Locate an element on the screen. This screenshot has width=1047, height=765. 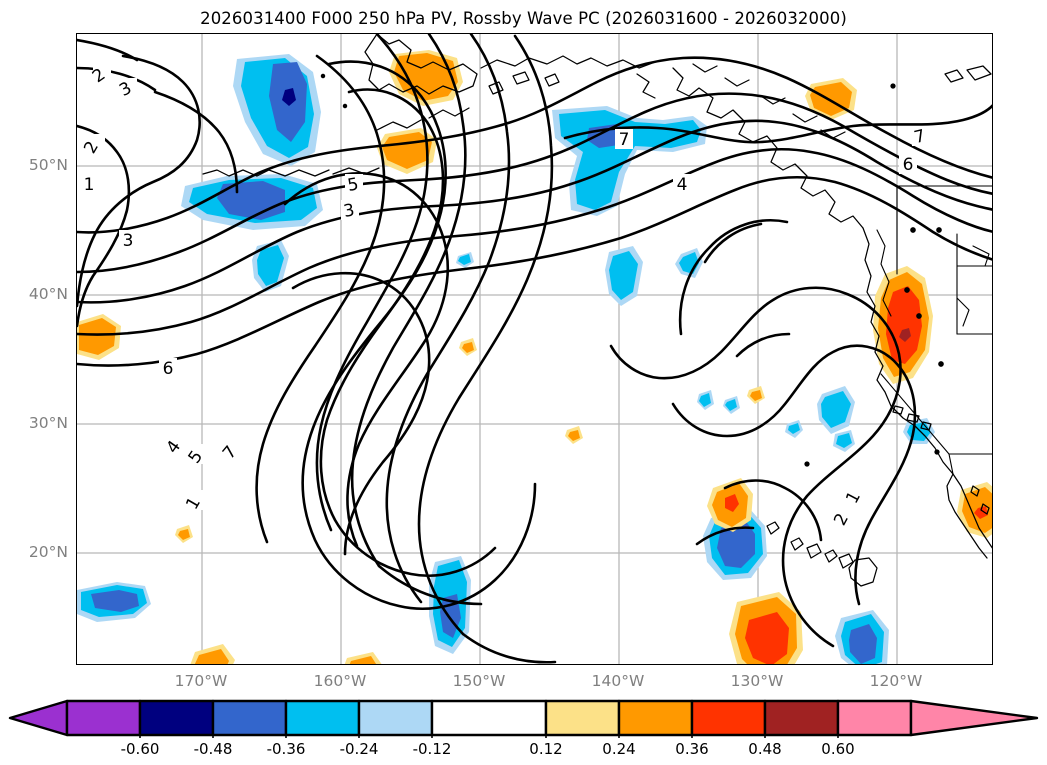
colorbar-tick-9: 0.48 is located at coordinates (765, 749).